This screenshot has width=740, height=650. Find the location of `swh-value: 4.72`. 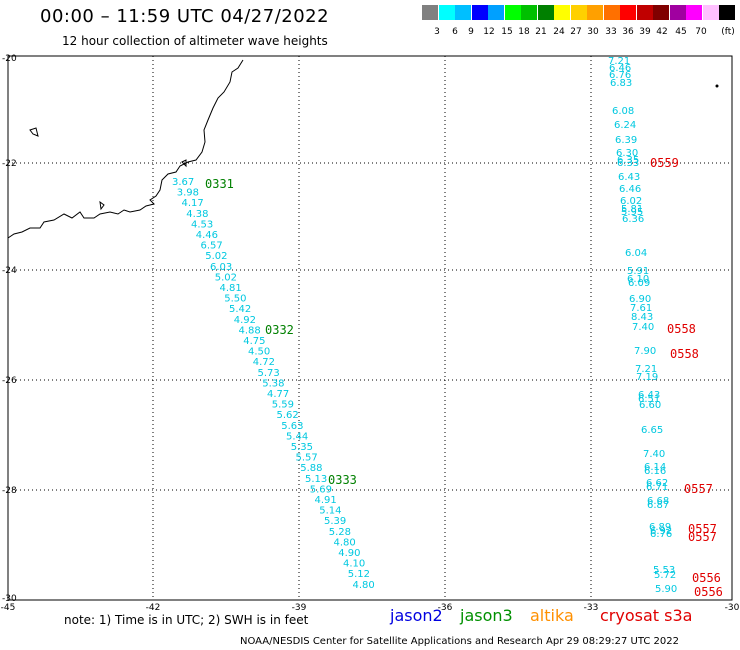

swh-value: 4.72 is located at coordinates (264, 362).